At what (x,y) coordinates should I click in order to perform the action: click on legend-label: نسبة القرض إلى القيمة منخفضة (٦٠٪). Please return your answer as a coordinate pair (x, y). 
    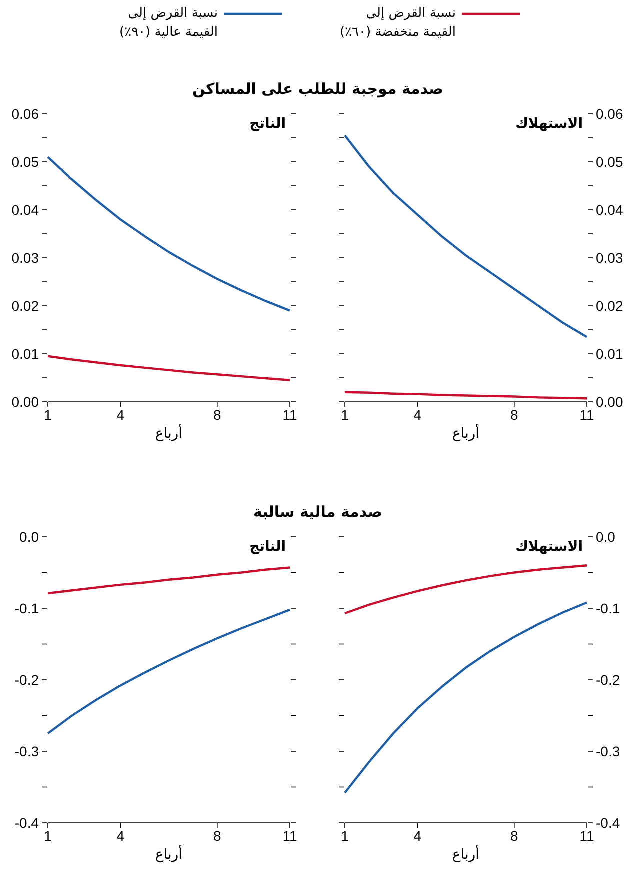
    Looking at the image, I should click on (397, 23).